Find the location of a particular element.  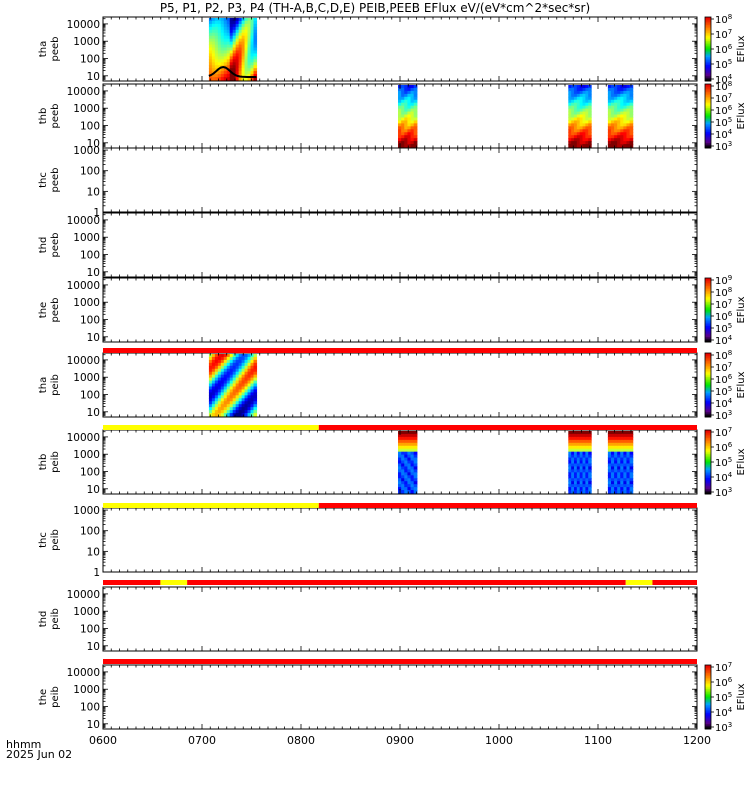

y-tick-label: 100 is located at coordinates (90, 396).